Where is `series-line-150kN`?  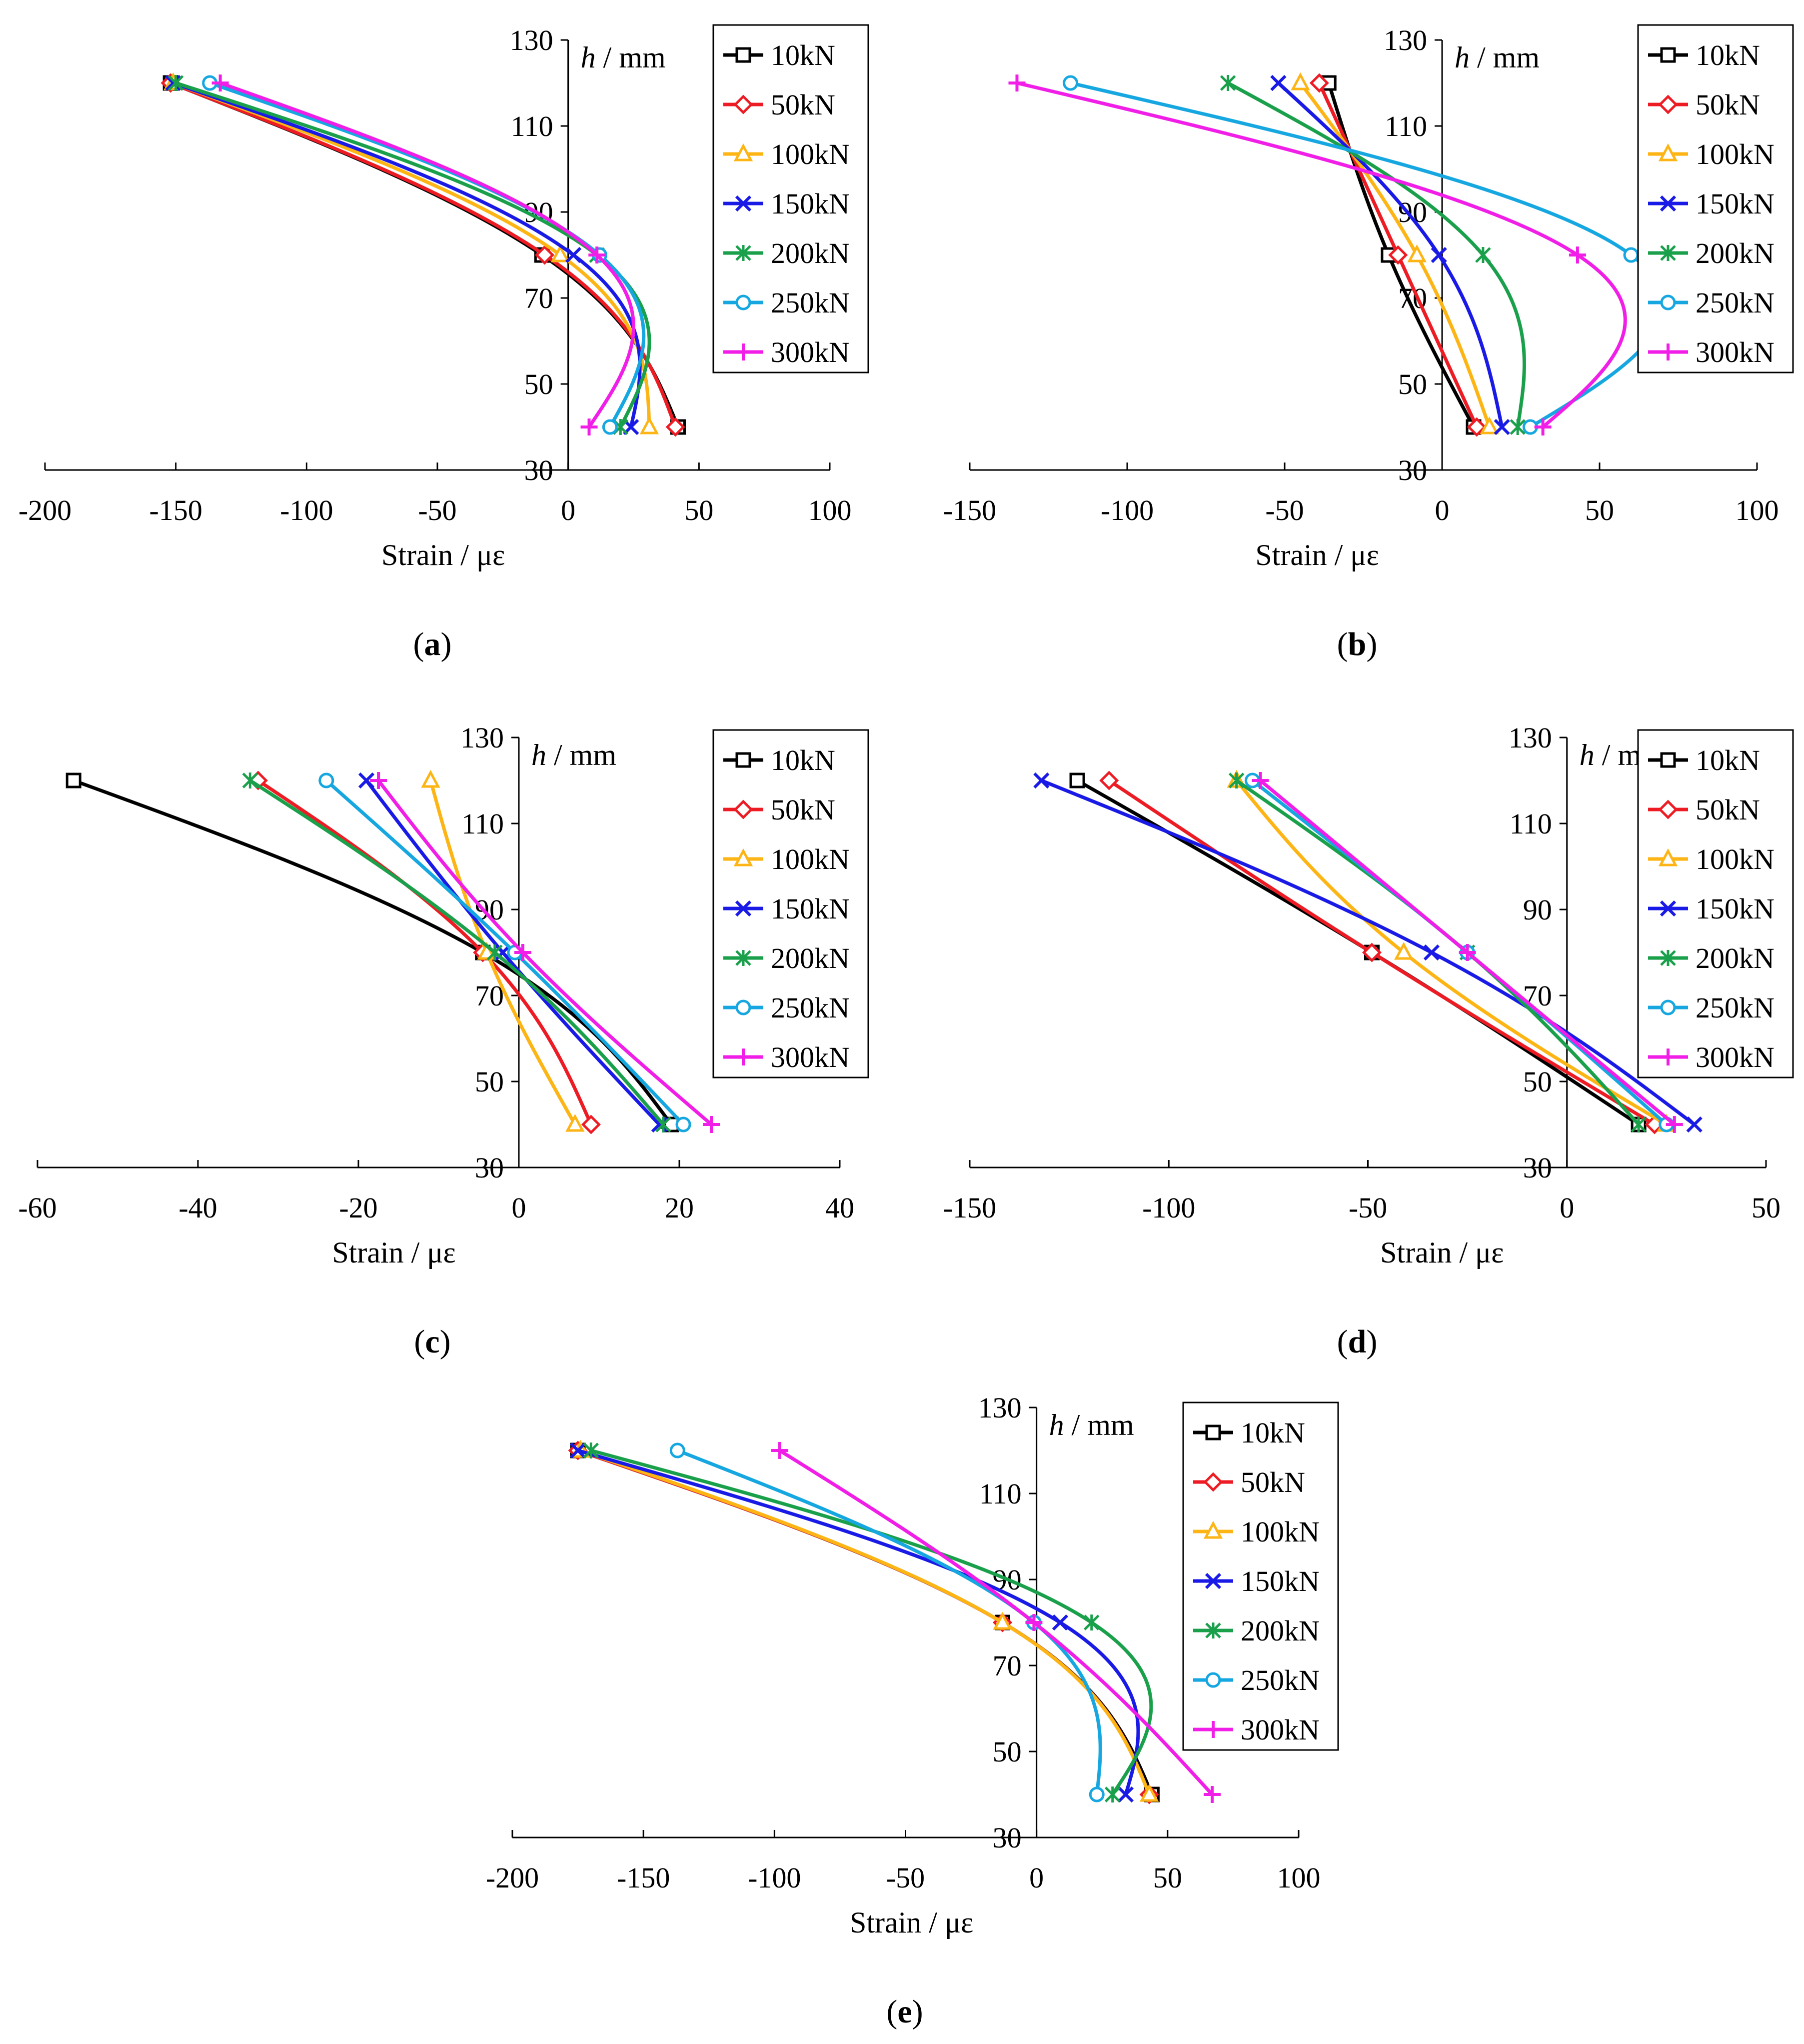 series-line-150kN is located at coordinates (407, 254).